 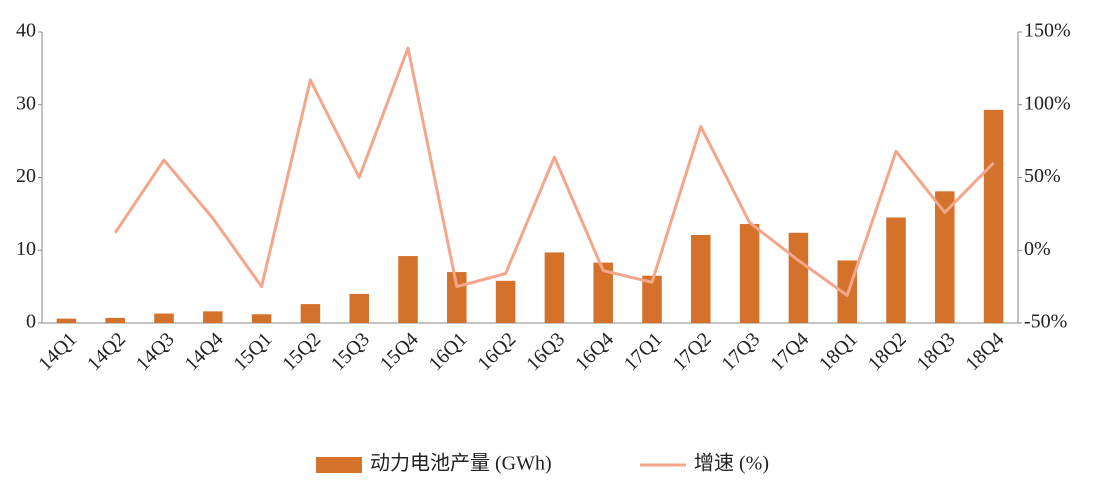 What do you see at coordinates (984, 351) in the screenshot?
I see `x-tick-label: 18Q4` at bounding box center [984, 351].